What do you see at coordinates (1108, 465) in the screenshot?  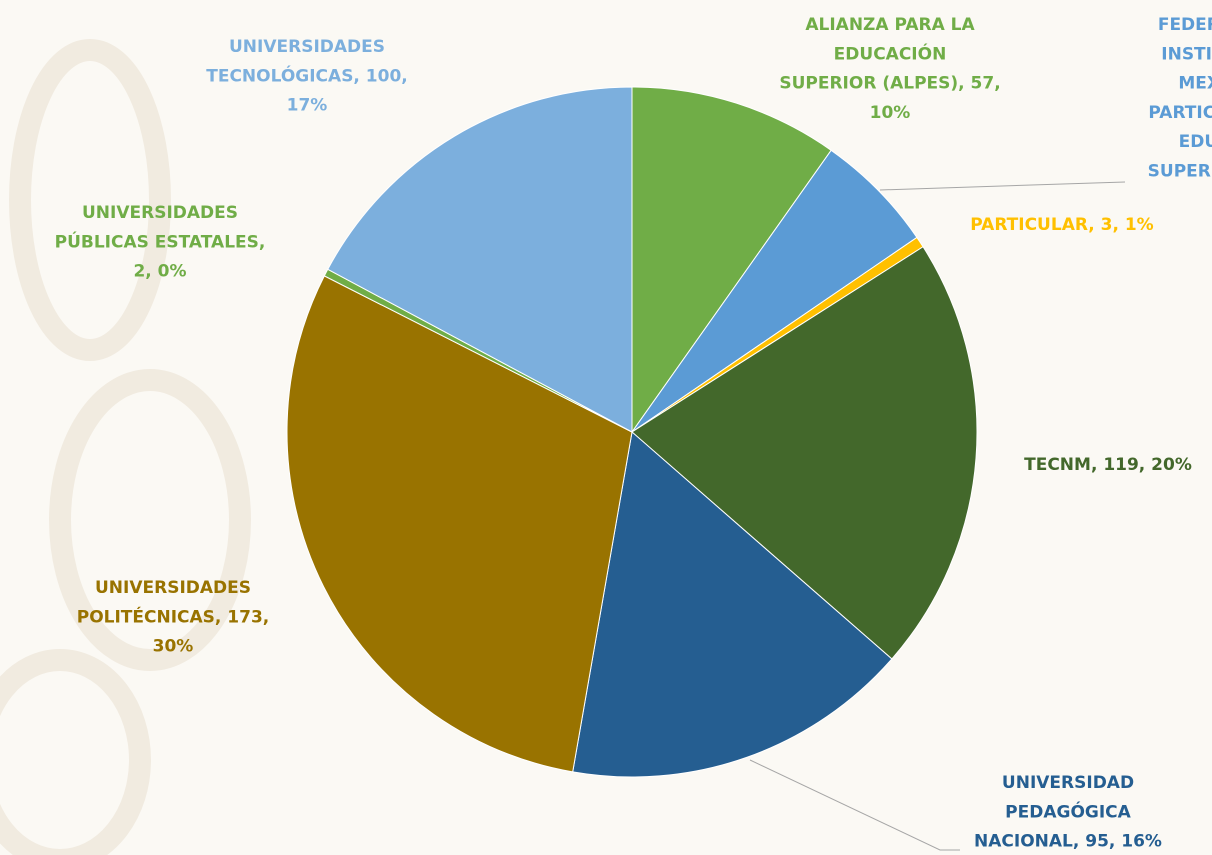 I see `data-label: TECNM, 119, 20%` at bounding box center [1108, 465].